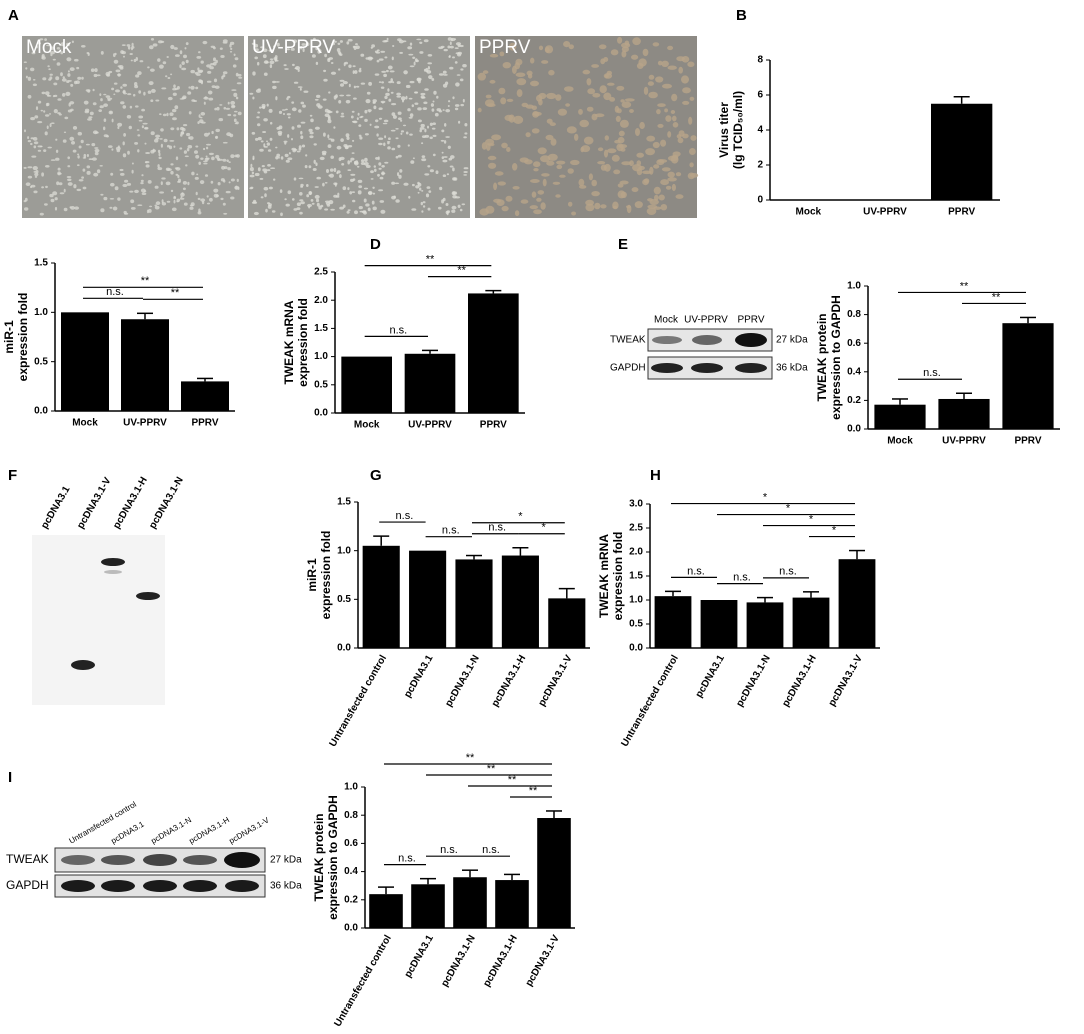  Describe the element at coordinates (23, 337) in the screenshot. I see `y-axis-label: expression fold` at that location.